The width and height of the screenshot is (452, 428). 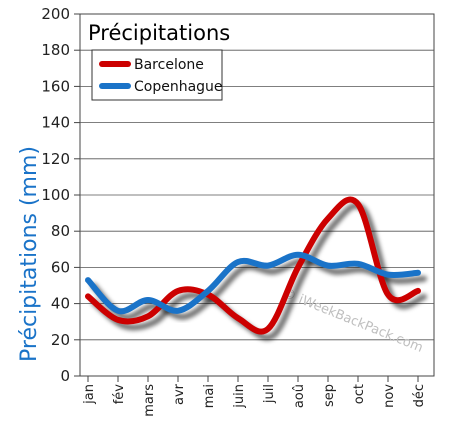 What do you see at coordinates (55, 123) in the screenshot?
I see `y-tick-label: 140` at bounding box center [55, 123].